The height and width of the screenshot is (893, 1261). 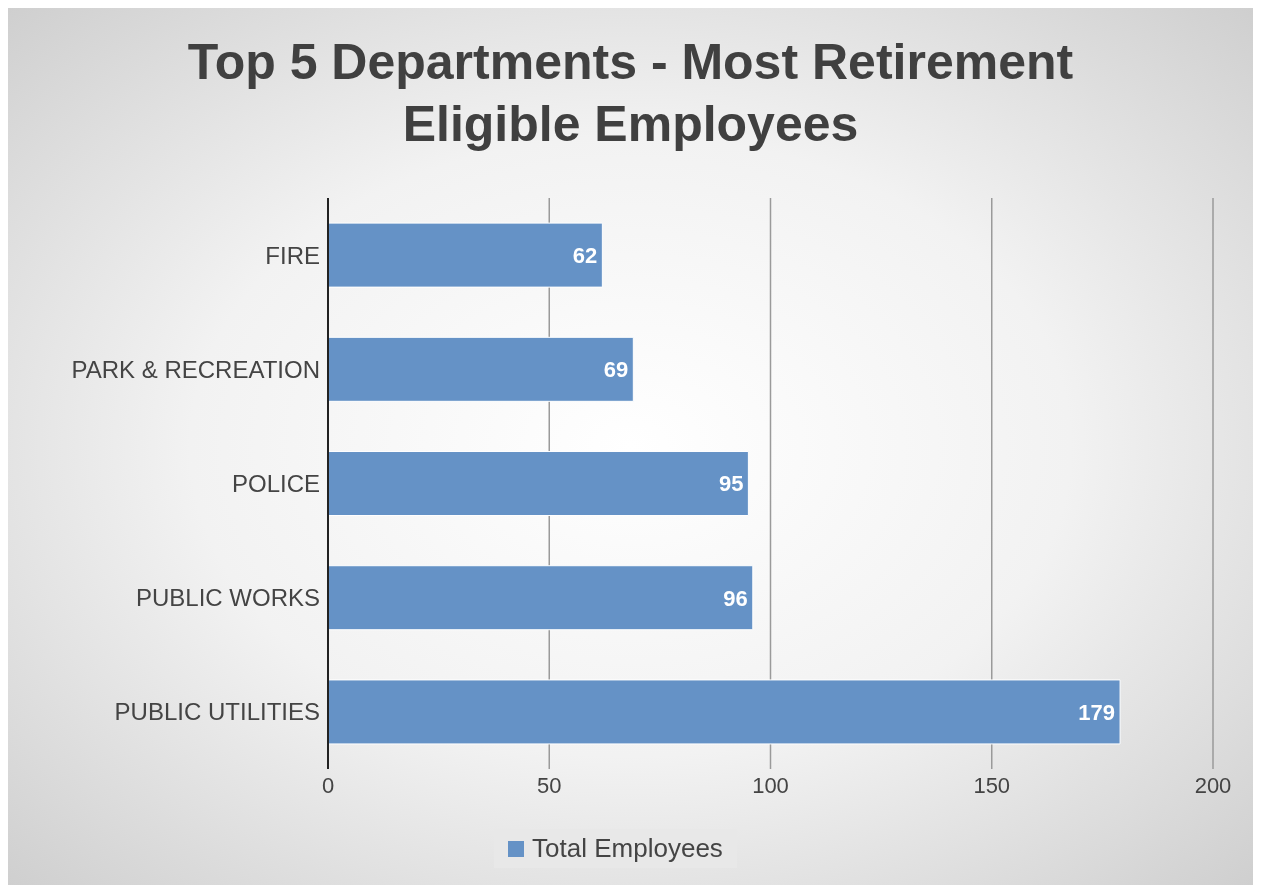 I want to click on data-label: 179, so click(x=1097, y=712).